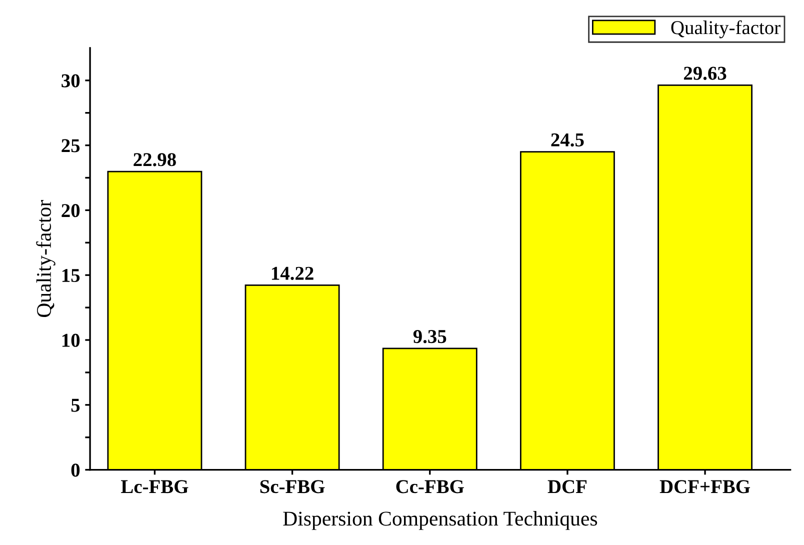  What do you see at coordinates (725, 29) in the screenshot?
I see `legend-label: Quality-factor` at bounding box center [725, 29].